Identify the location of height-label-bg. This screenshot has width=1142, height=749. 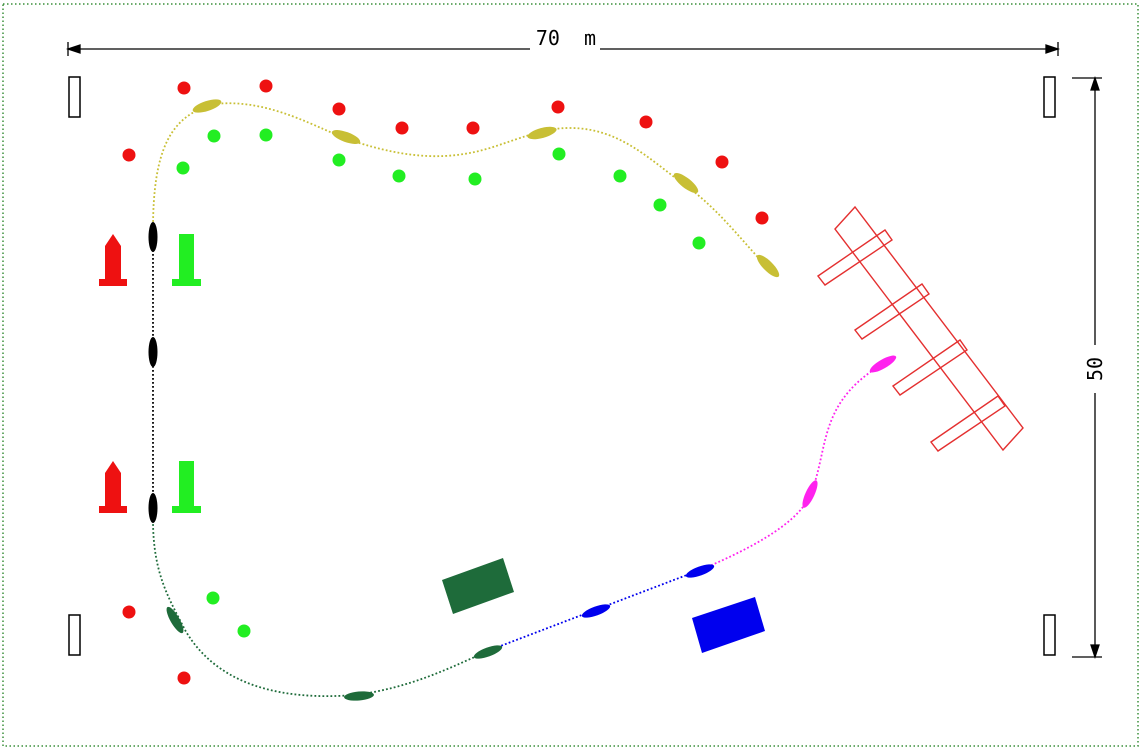
(1095, 369).